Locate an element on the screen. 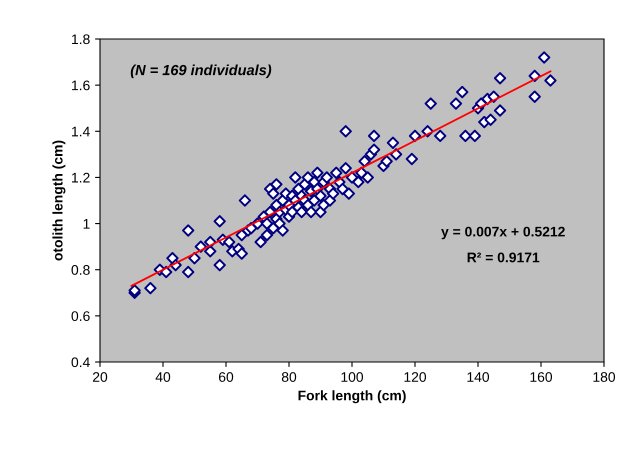 The image size is (639, 452). y-tick-label: 0.8 is located at coordinates (81, 270).